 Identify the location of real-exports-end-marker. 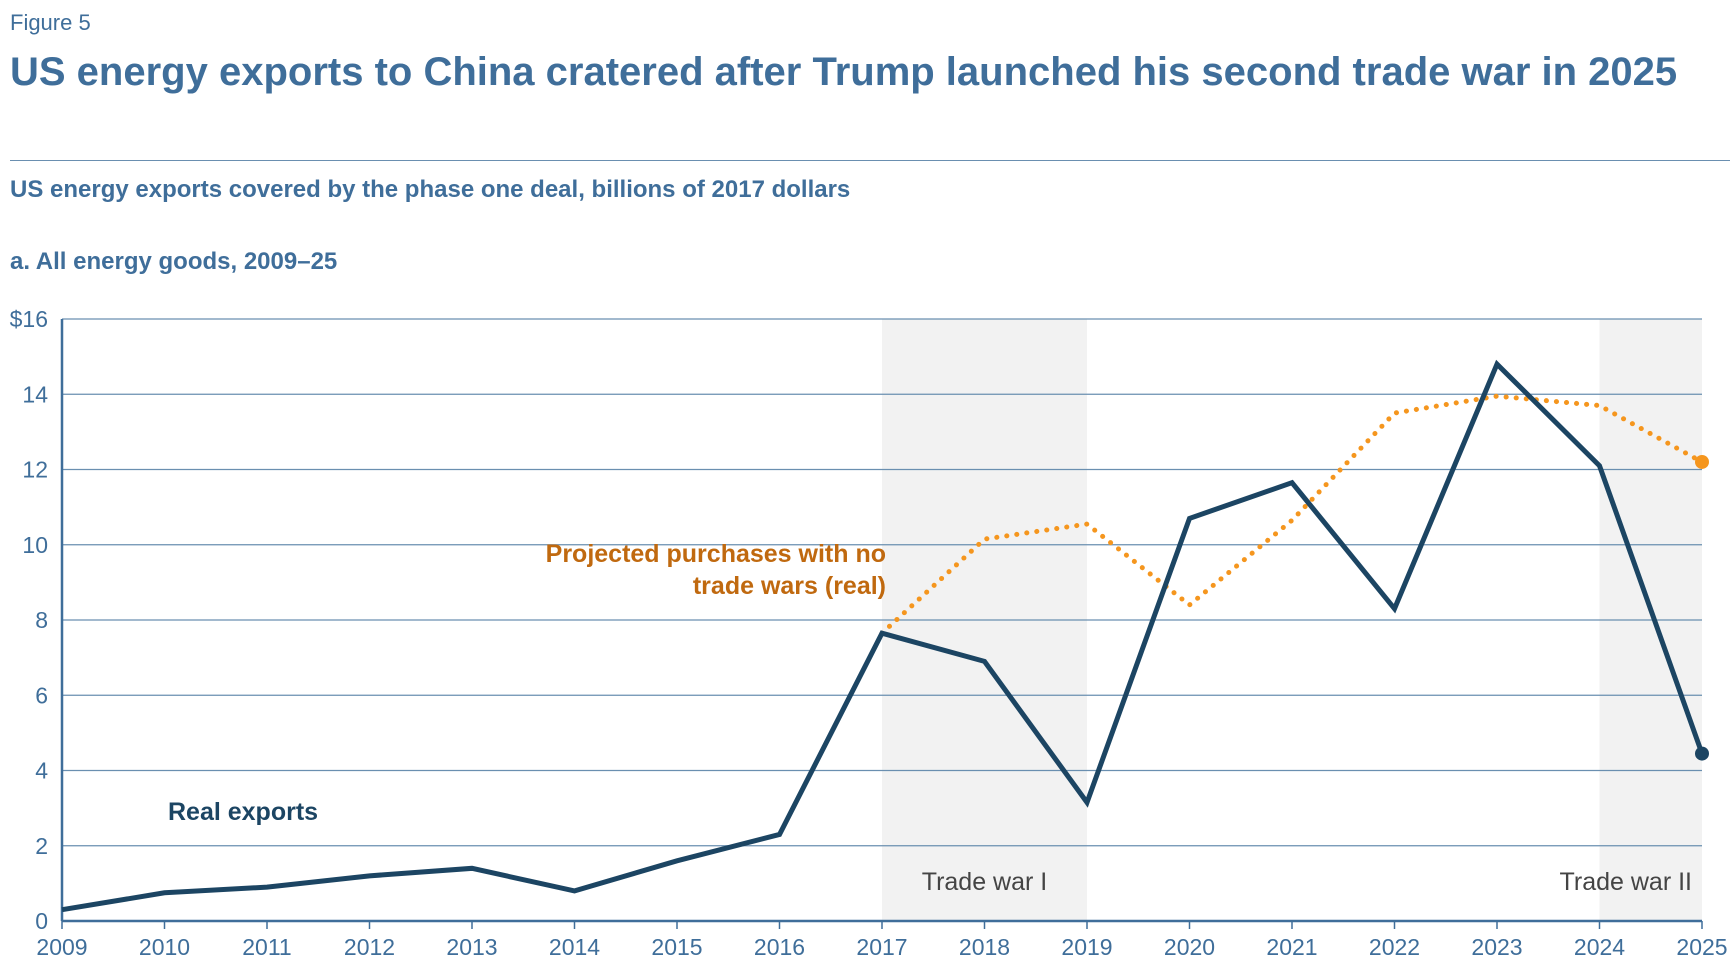
(1702, 753).